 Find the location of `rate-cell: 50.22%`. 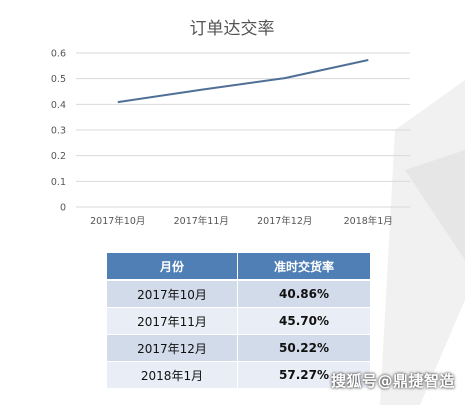

rate-cell: 50.22% is located at coordinates (304, 348).